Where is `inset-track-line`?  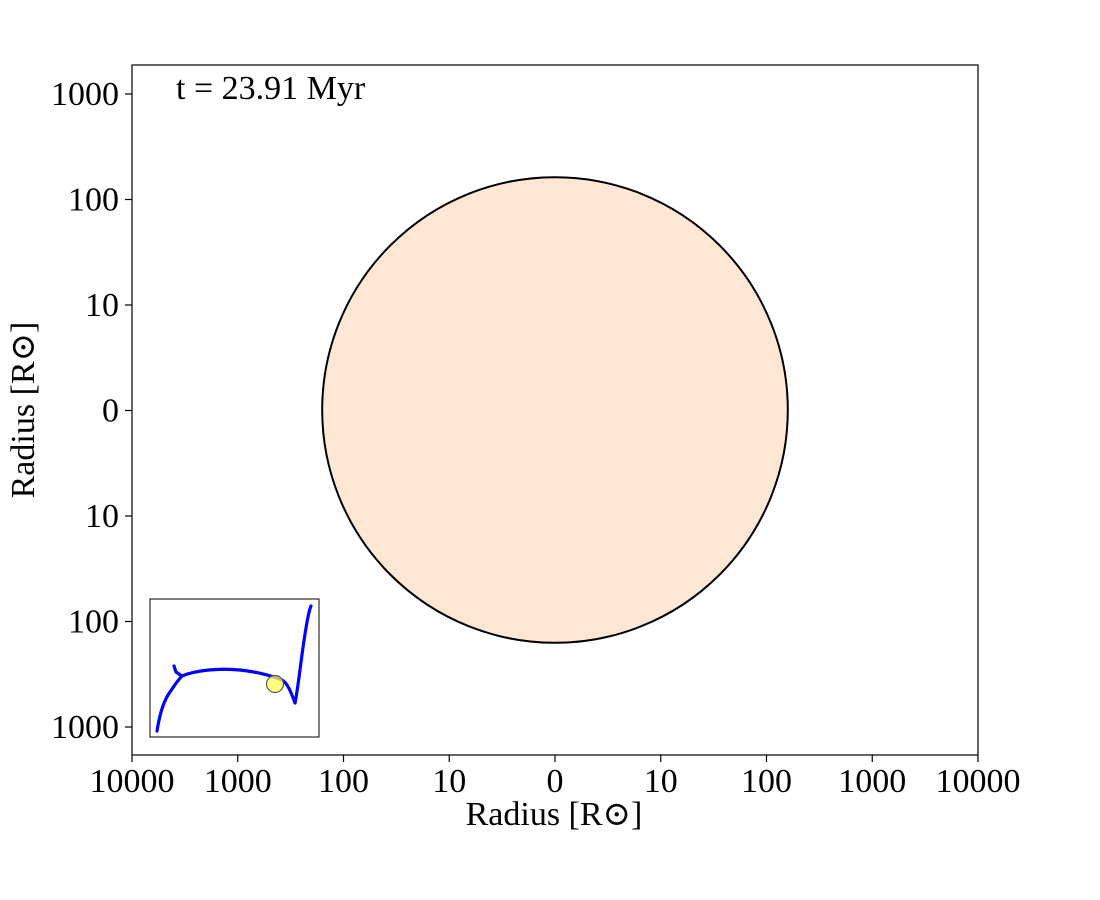
inset-track-line is located at coordinates (234, 668).